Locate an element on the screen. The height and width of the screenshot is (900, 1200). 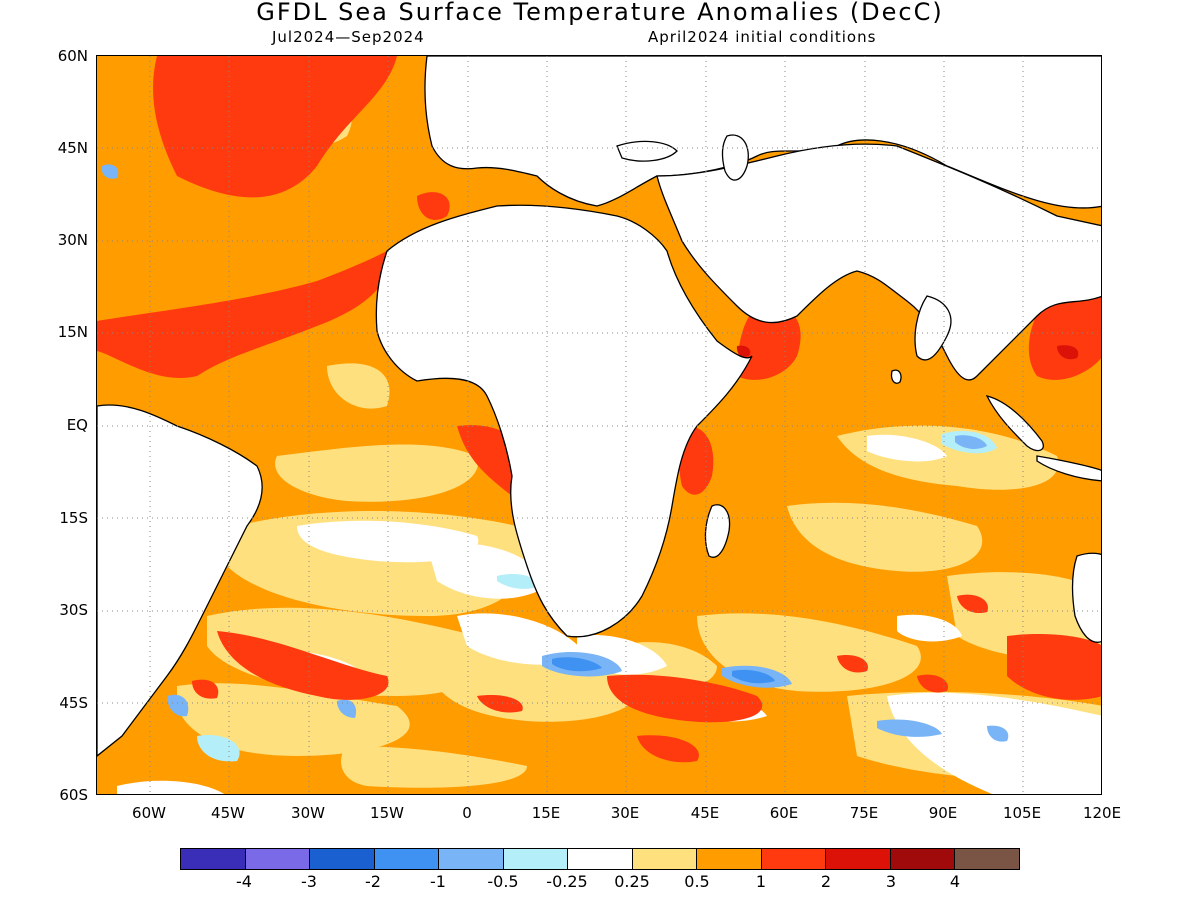
lon-label-45e: 45E is located at coordinates (705, 813).